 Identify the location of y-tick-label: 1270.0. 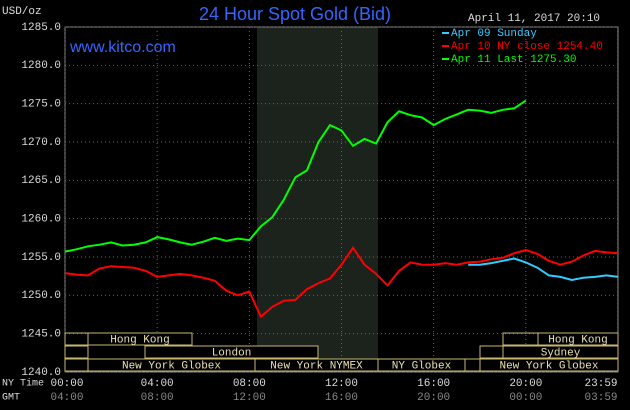
(41, 143).